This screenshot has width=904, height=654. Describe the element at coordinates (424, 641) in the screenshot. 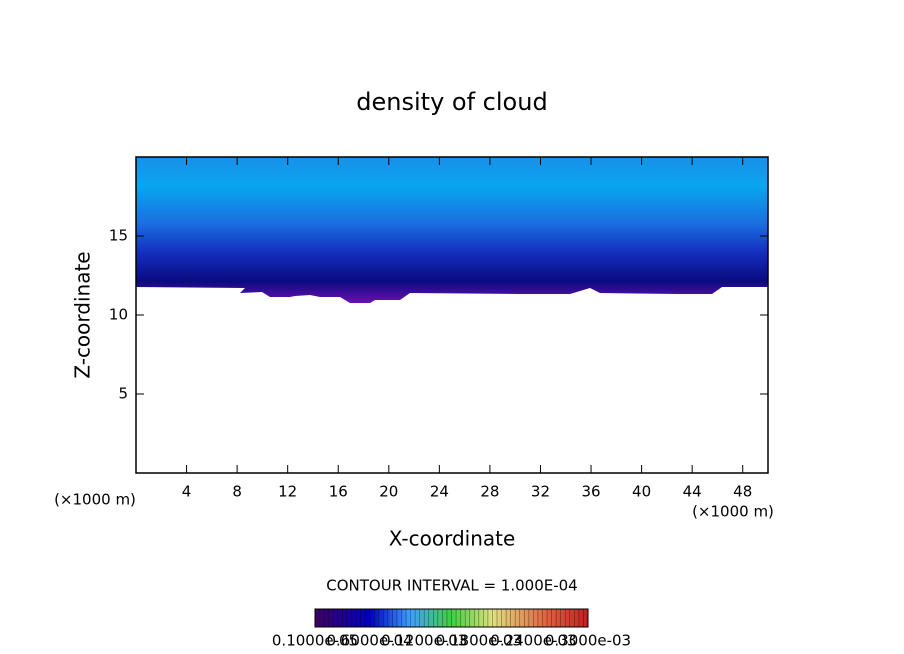

I see `colorbar-label: 0.1200e-03` at that location.